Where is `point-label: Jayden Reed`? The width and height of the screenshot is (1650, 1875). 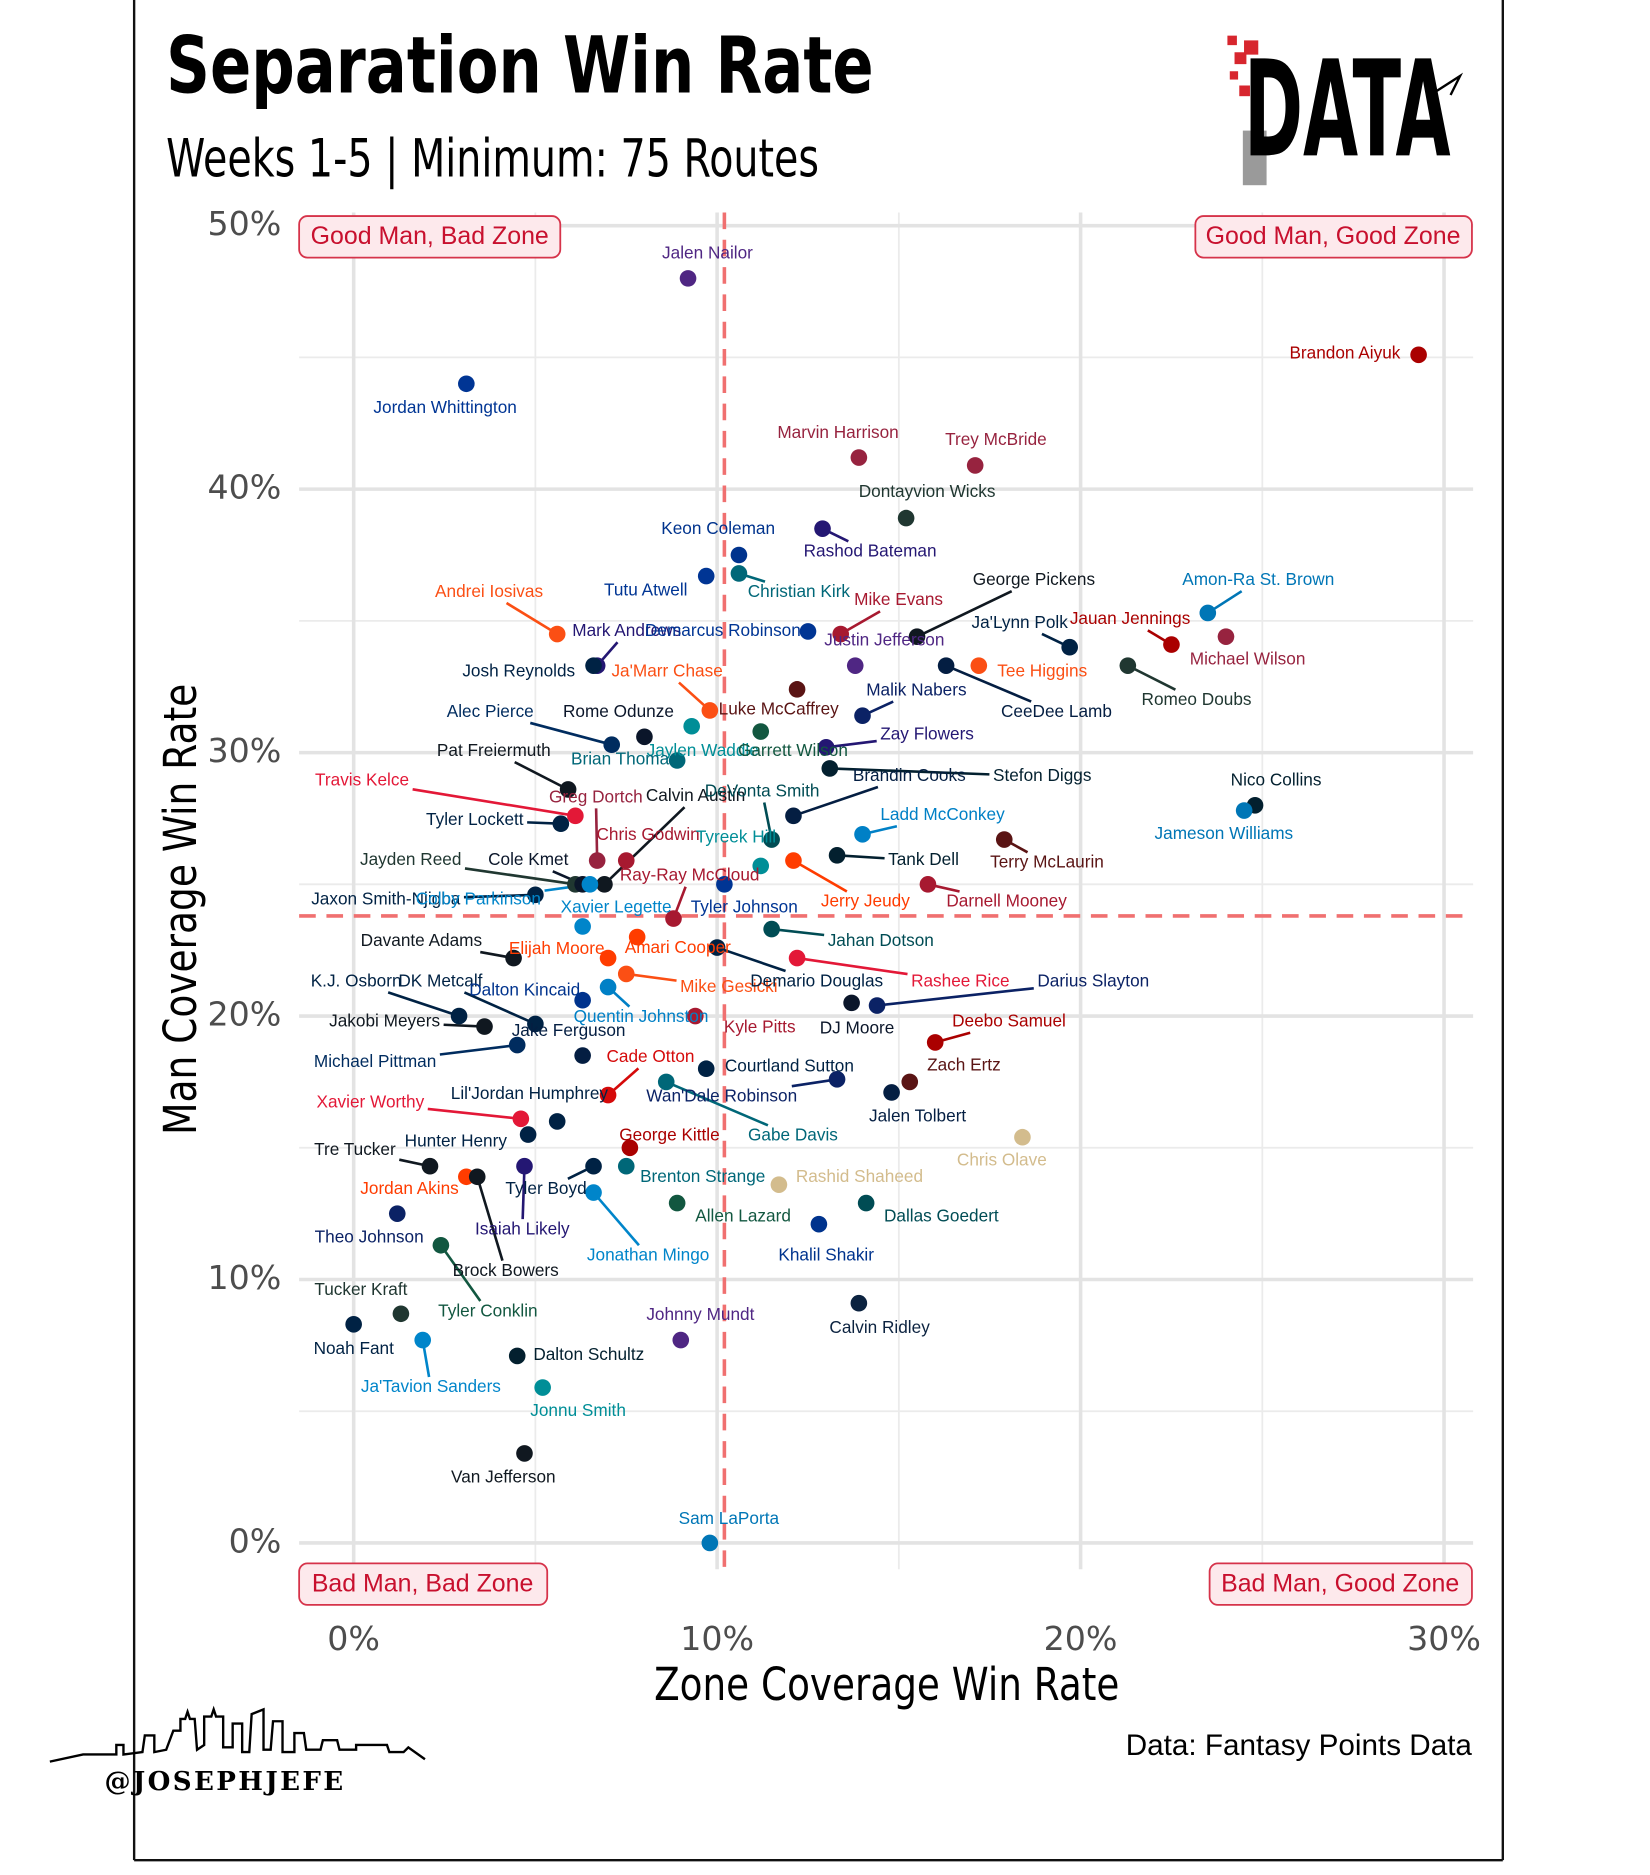 point-label: Jayden Reed is located at coordinates (410, 859).